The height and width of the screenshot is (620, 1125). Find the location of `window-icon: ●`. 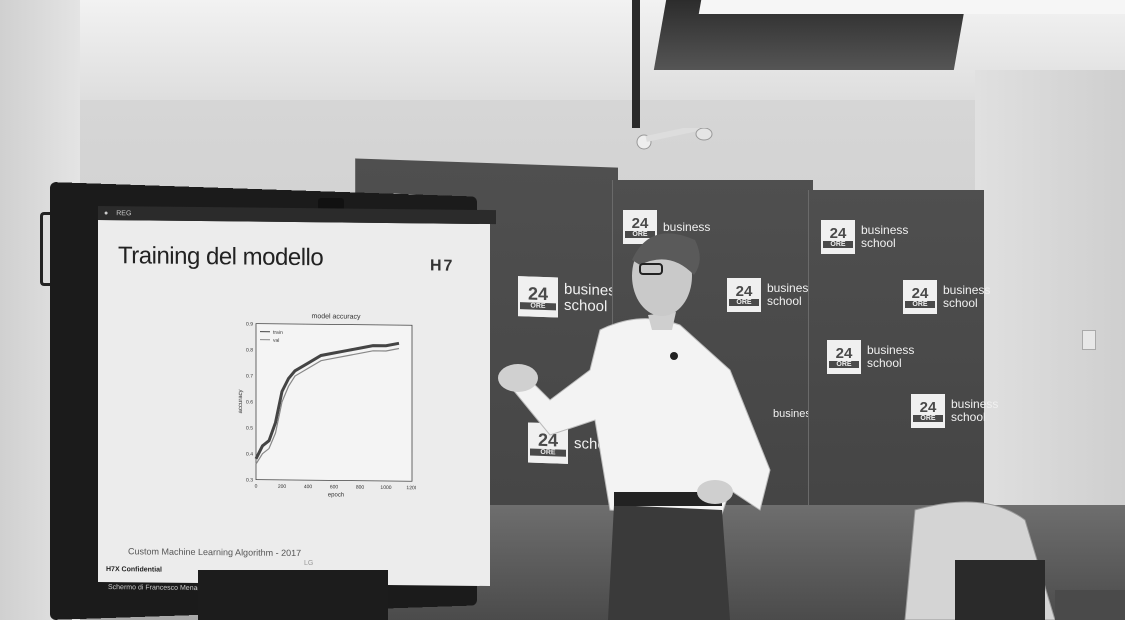

window-icon: ● is located at coordinates (106, 213).